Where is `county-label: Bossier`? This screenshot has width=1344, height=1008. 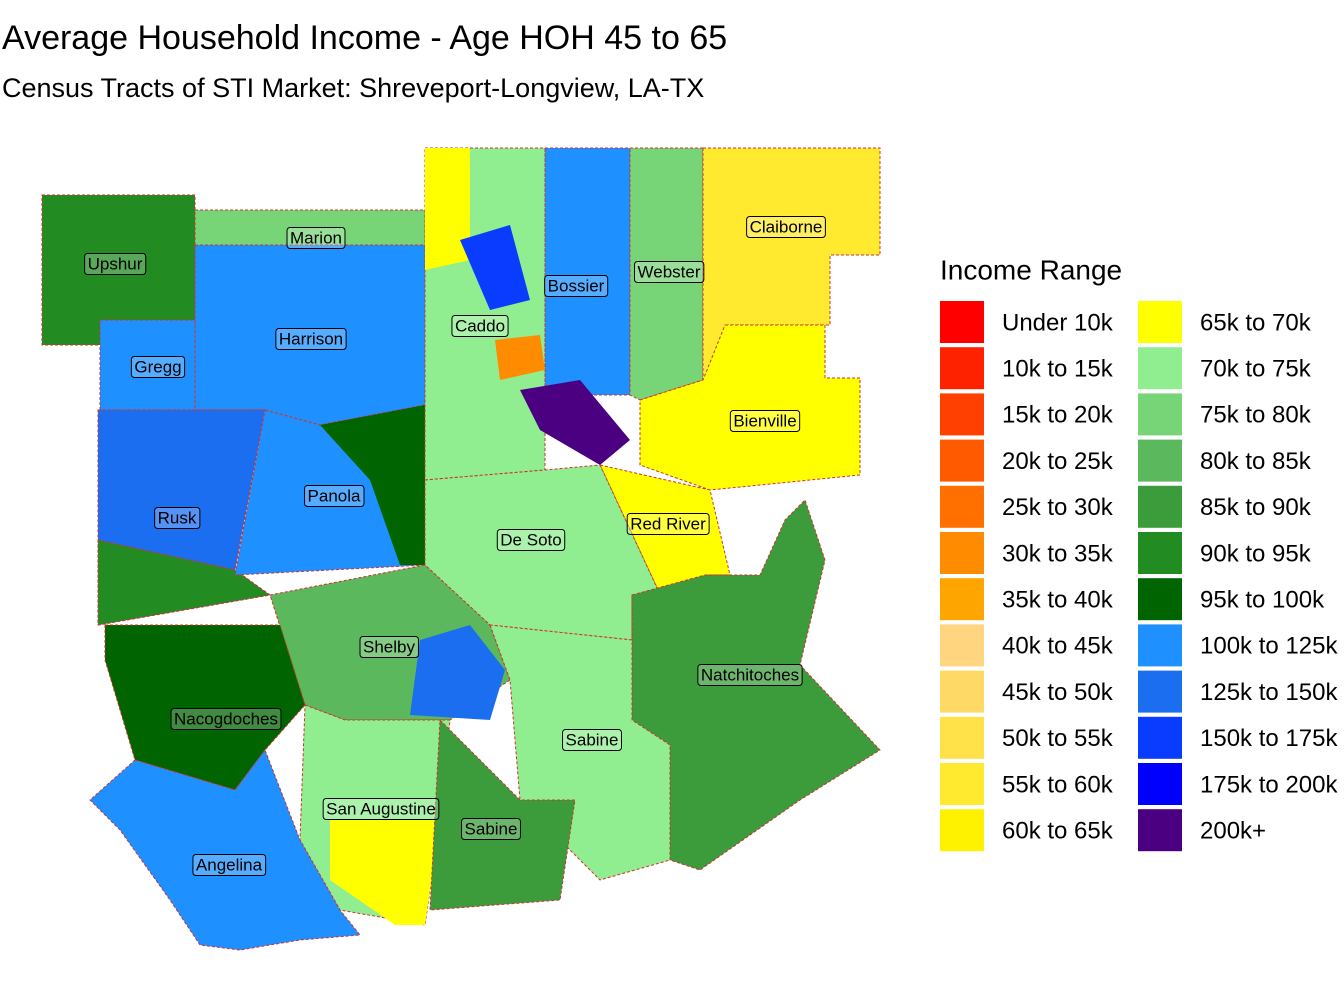 county-label: Bossier is located at coordinates (576, 285).